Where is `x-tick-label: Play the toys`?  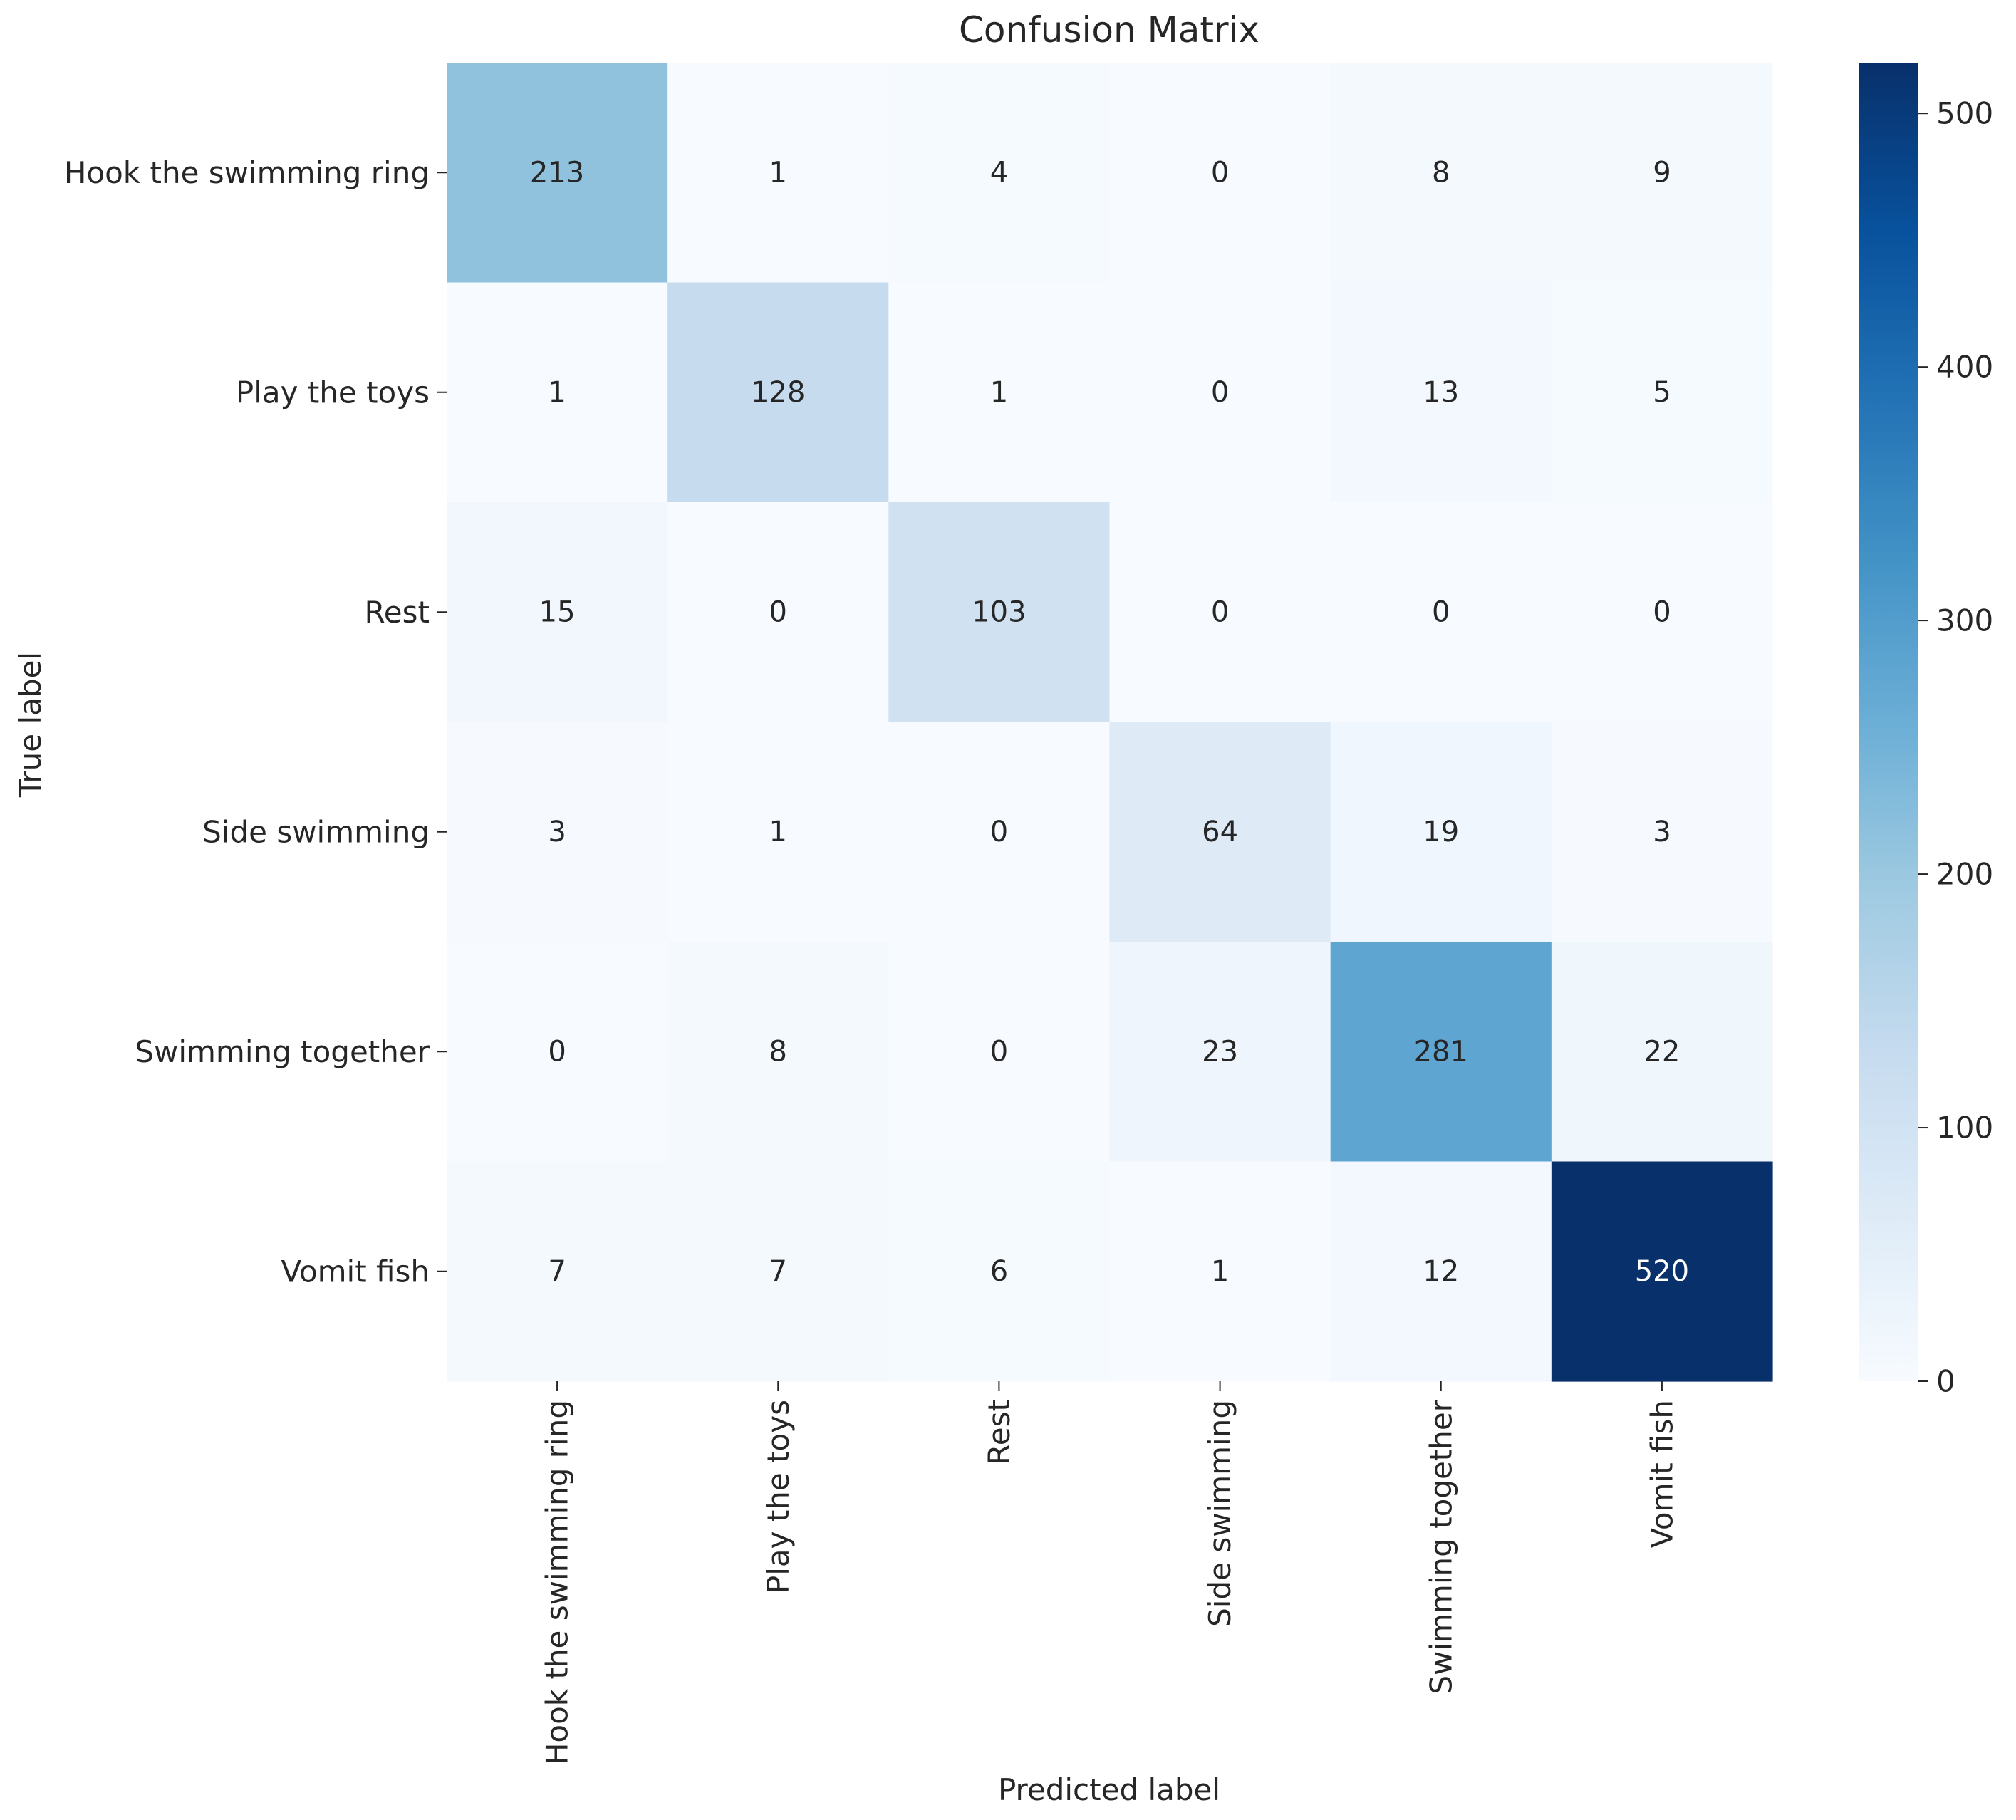 x-tick-label: Play the toys is located at coordinates (778, 1496).